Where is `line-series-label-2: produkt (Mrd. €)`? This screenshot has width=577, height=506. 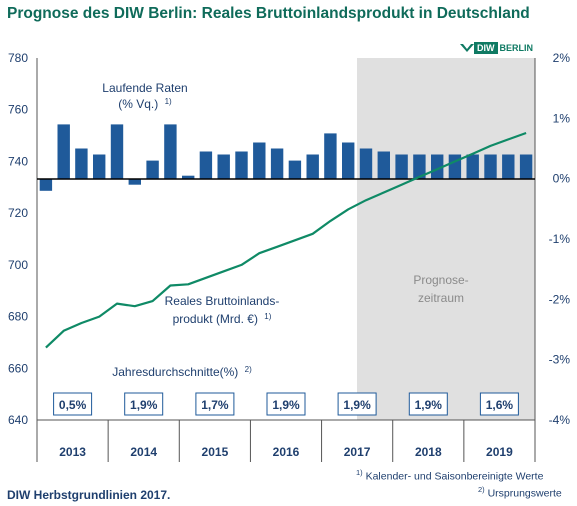
line-series-label-2: produkt (Mrd. €) is located at coordinates (215, 319).